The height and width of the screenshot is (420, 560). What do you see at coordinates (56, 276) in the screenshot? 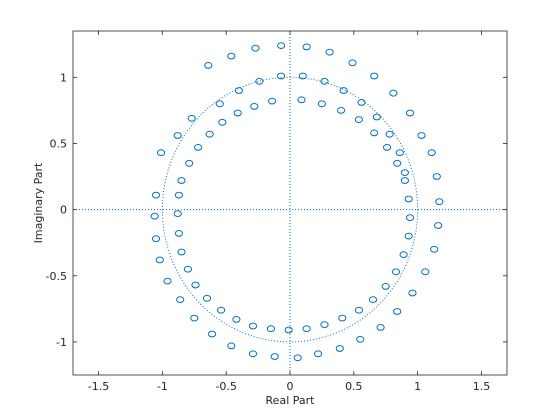
I see `y-tick-label: -0.5` at bounding box center [56, 276].